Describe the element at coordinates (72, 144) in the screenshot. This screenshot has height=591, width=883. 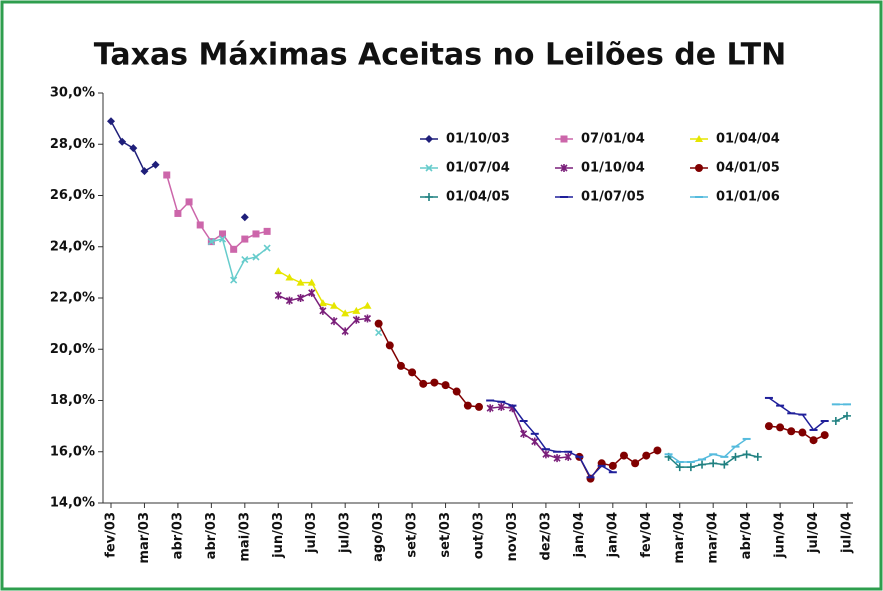
I see `y-tick-label: 28,0%` at that location.